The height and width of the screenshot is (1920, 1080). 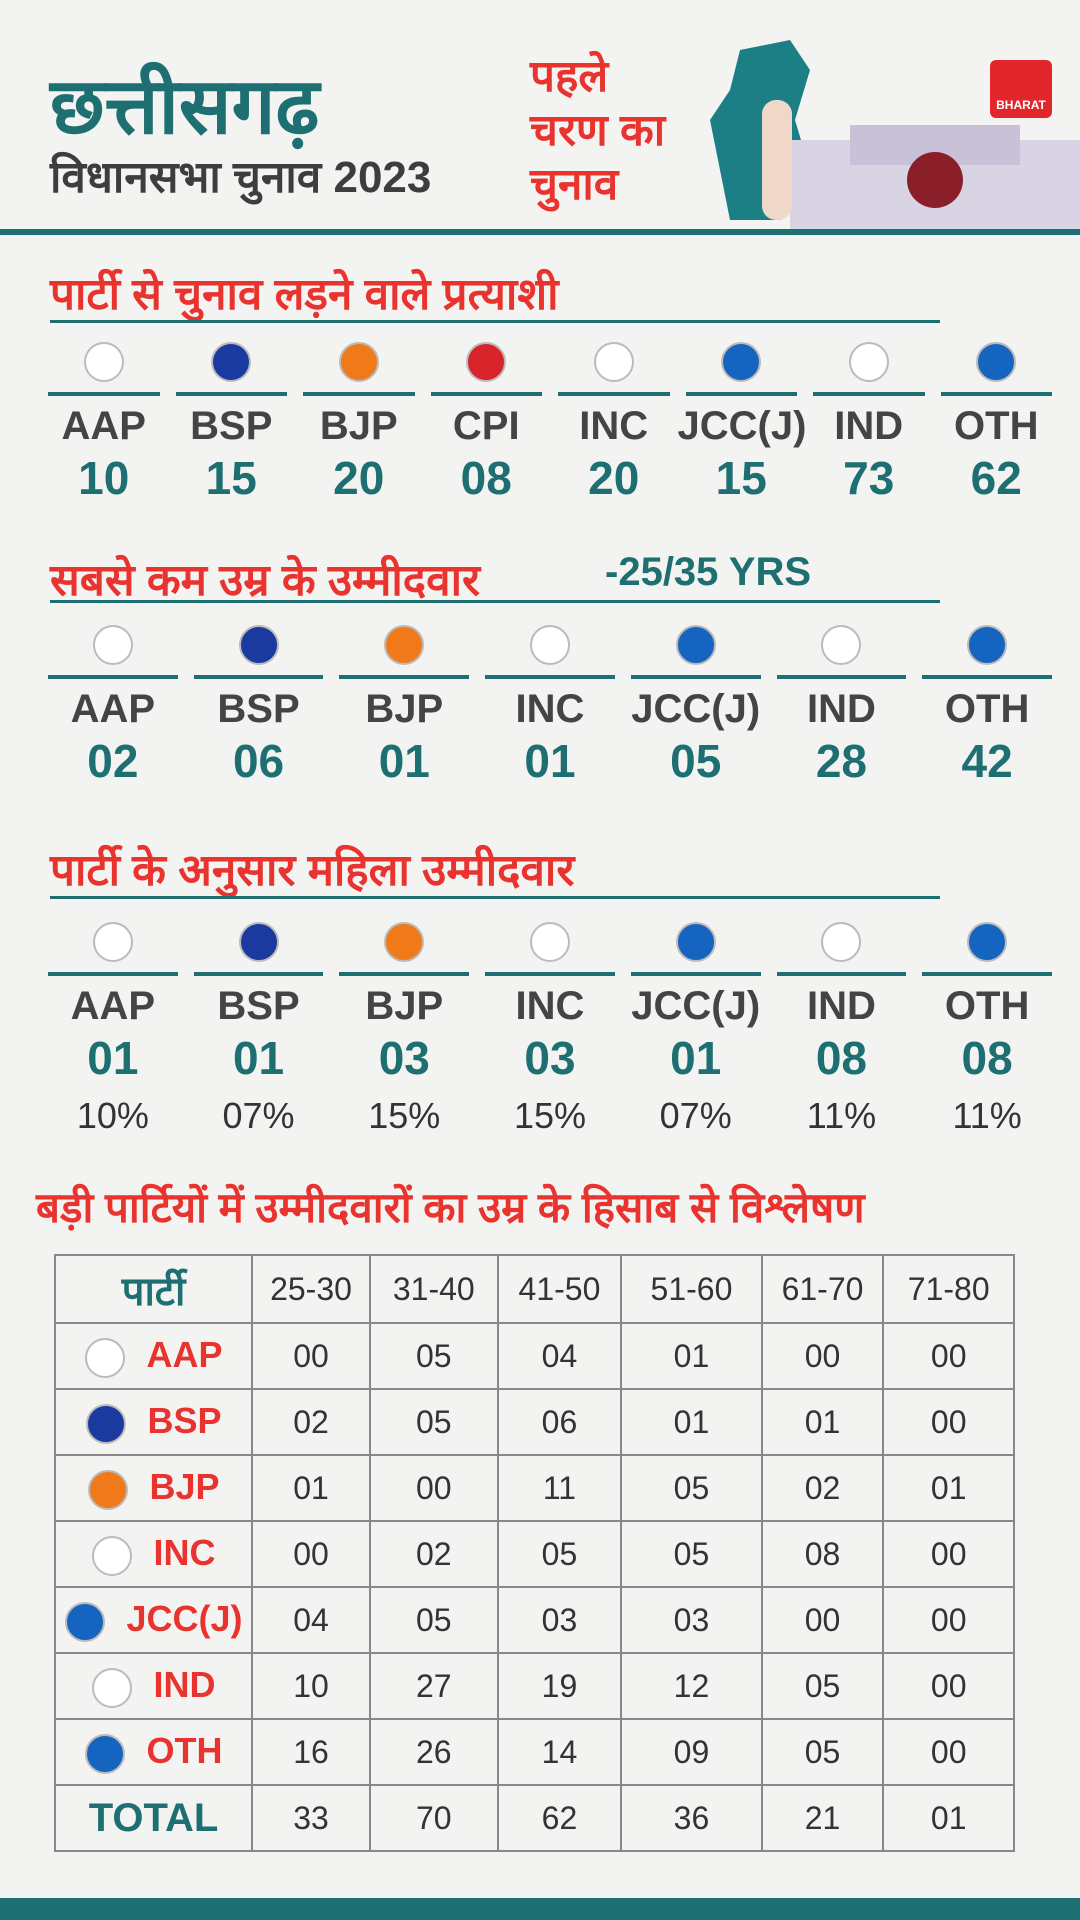 I want to click on party-label: CPI, so click(x=486, y=426).